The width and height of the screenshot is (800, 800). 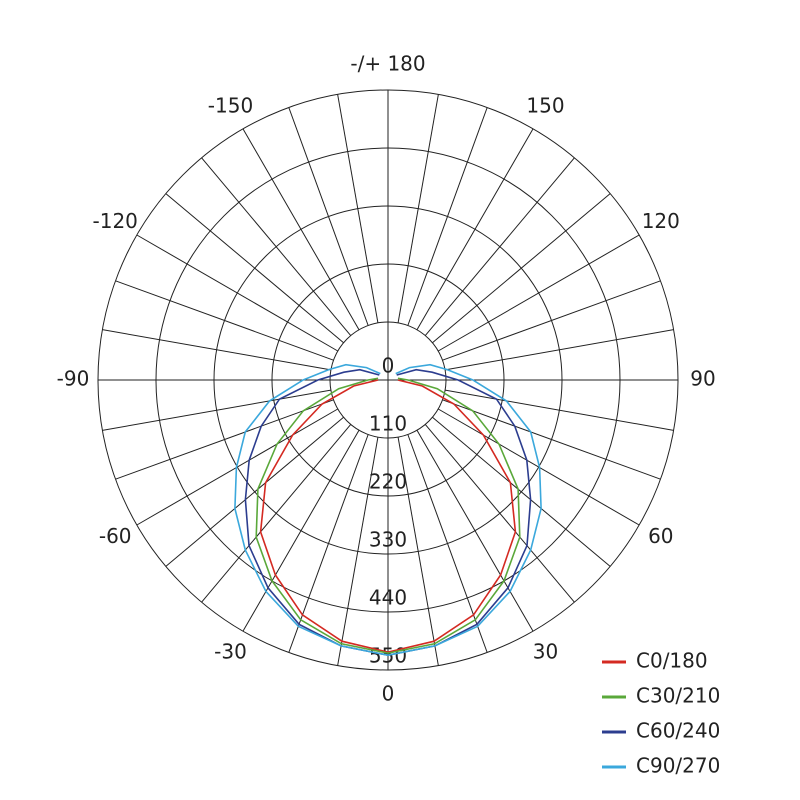 I want to click on r-tick-label: 330, so click(x=388, y=540).